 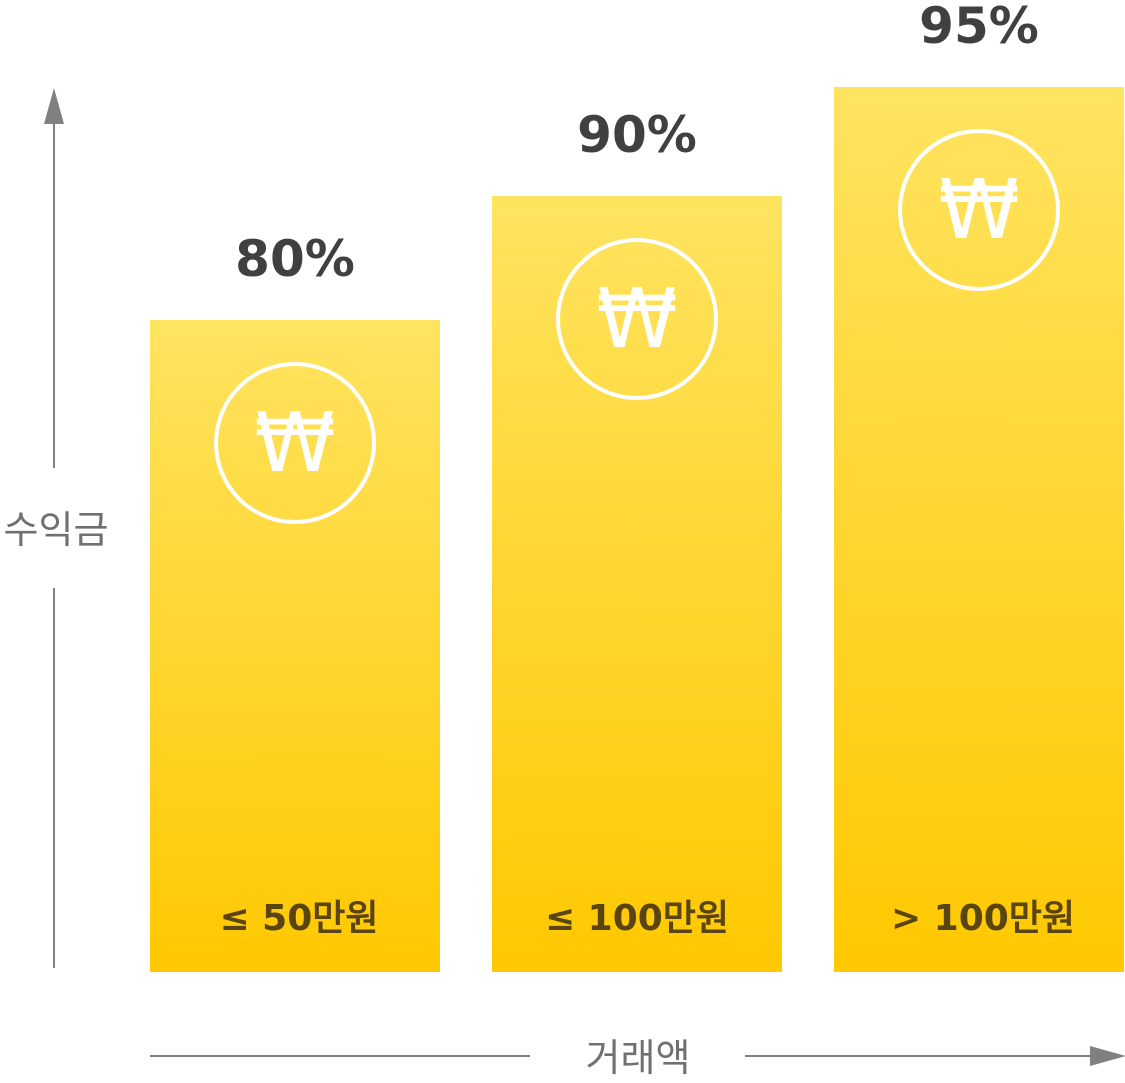 I want to click on bar-value-label: 90%, so click(x=637, y=135).